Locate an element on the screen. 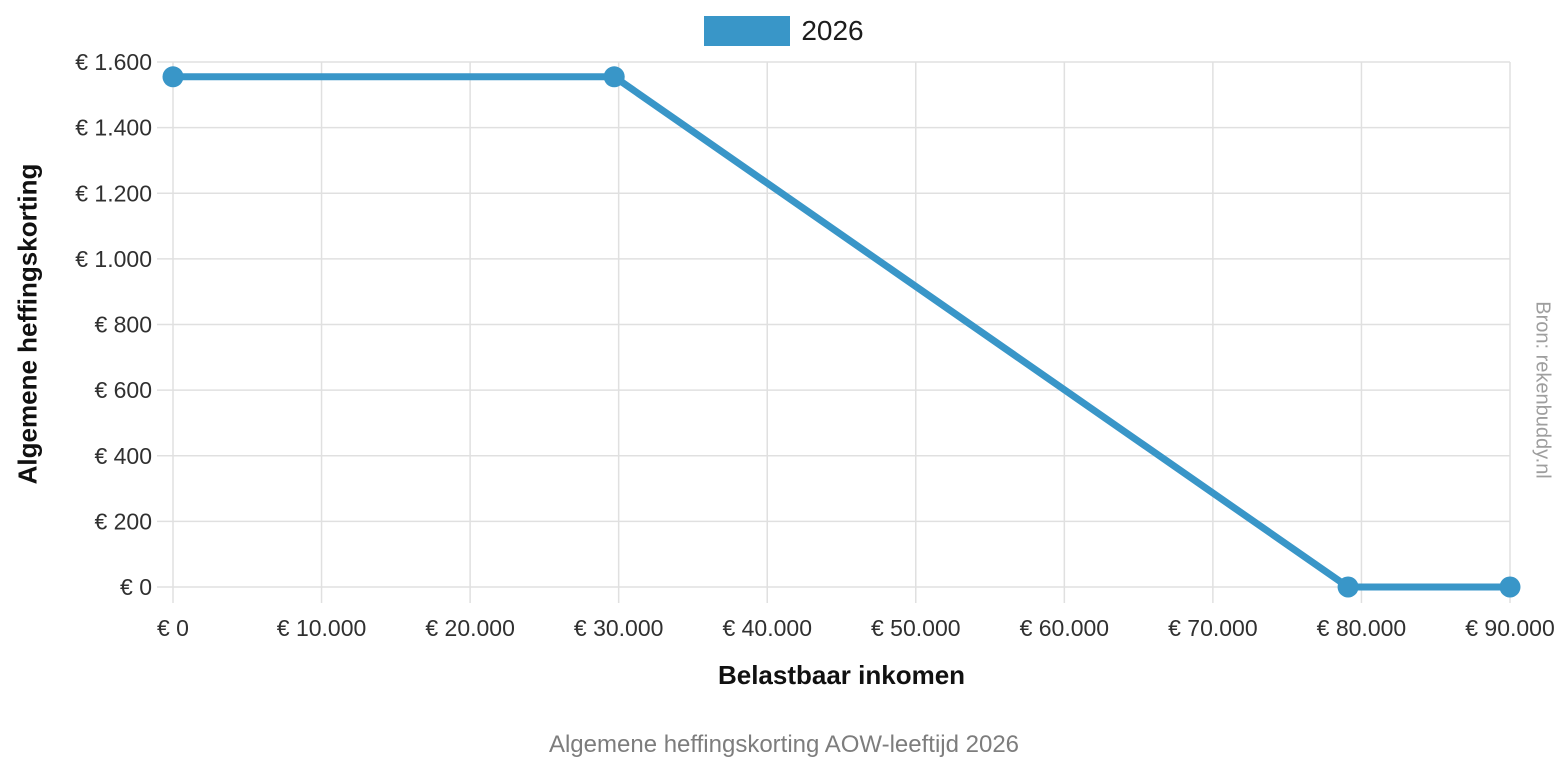 The height and width of the screenshot is (784, 1568). x-axis-title: Belastbaar inkomen is located at coordinates (841, 675).